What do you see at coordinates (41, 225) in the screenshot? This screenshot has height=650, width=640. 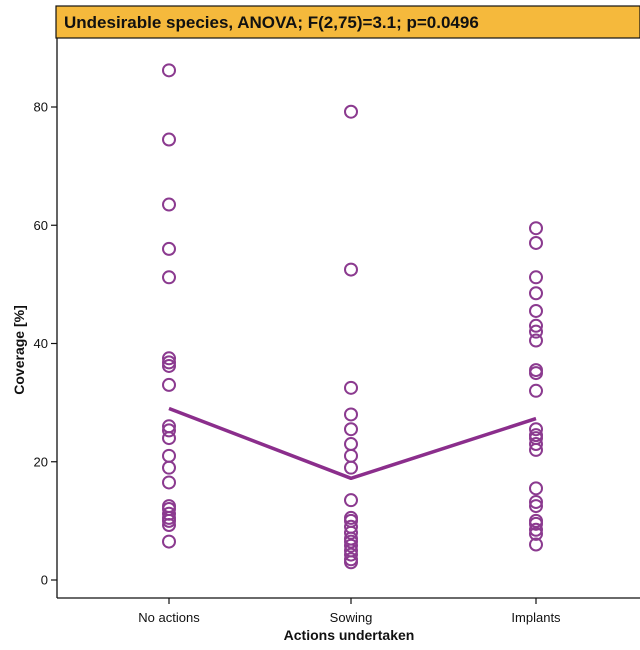 I see `y-tick-label: 60` at bounding box center [41, 225].